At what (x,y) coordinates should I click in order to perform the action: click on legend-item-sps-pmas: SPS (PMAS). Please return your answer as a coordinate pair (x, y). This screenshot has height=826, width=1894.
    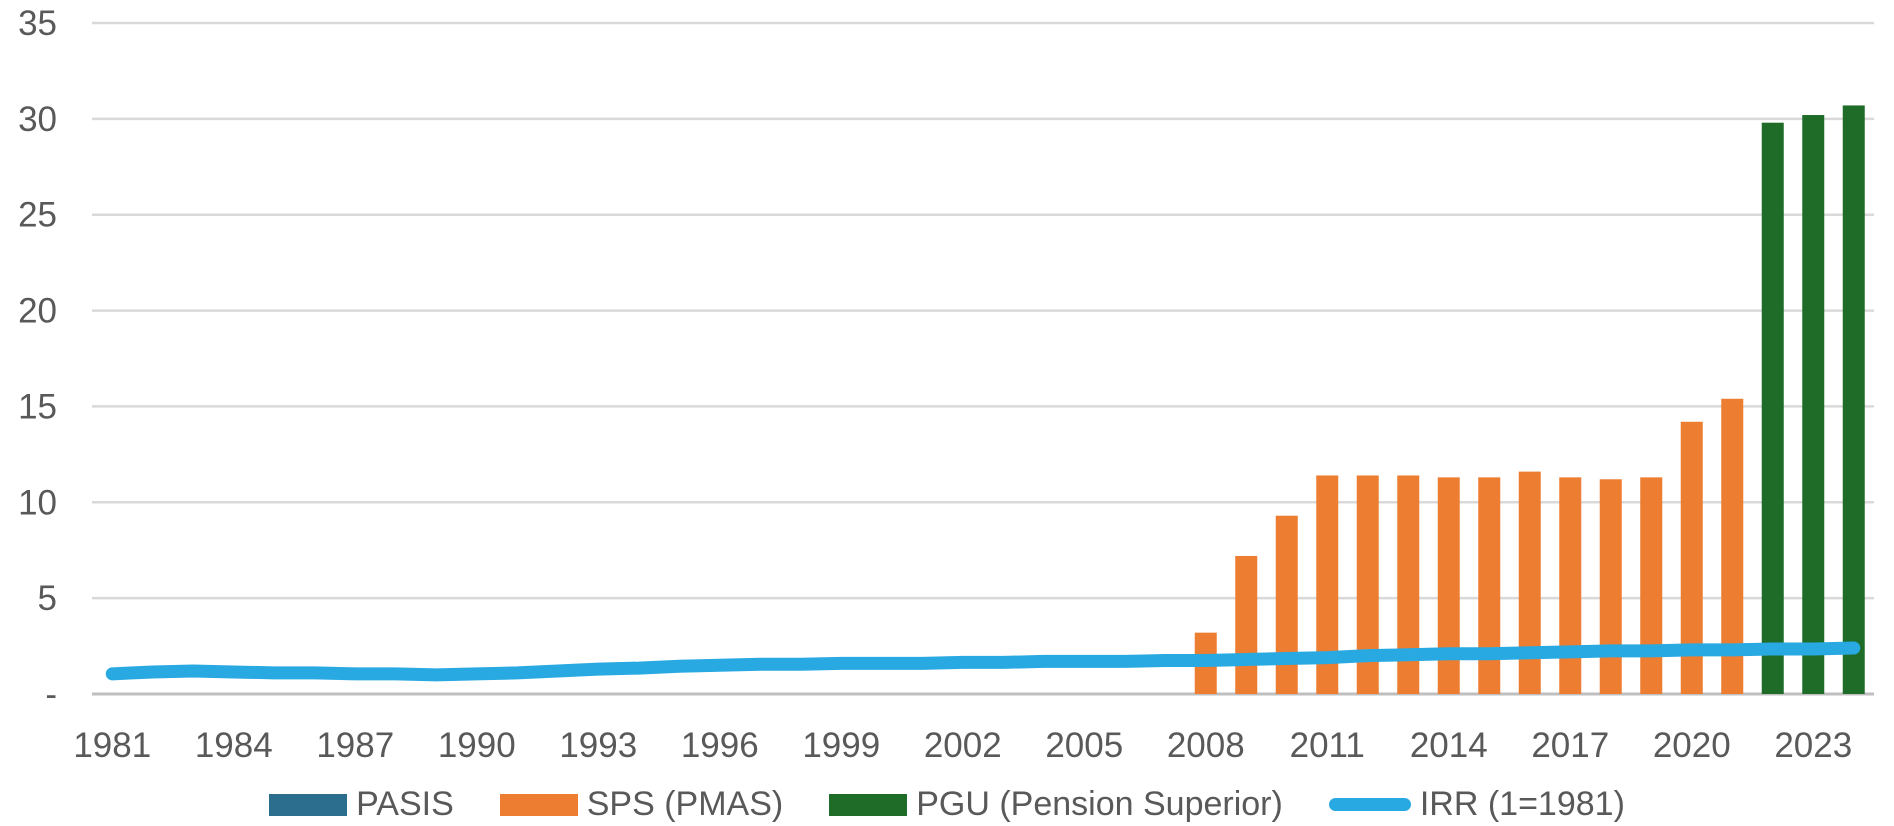
    Looking at the image, I should click on (641, 804).